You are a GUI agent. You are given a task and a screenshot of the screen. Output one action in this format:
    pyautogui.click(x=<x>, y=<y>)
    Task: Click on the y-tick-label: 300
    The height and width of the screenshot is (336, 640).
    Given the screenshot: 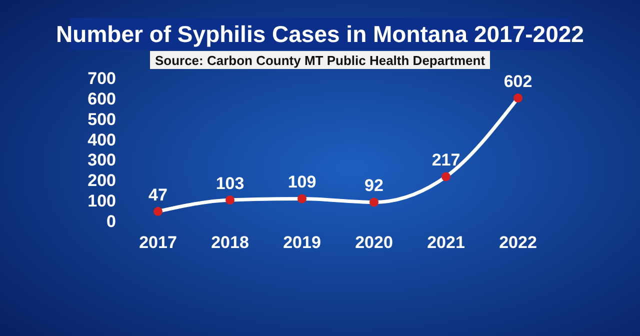 What is the action you would take?
    pyautogui.click(x=102, y=160)
    